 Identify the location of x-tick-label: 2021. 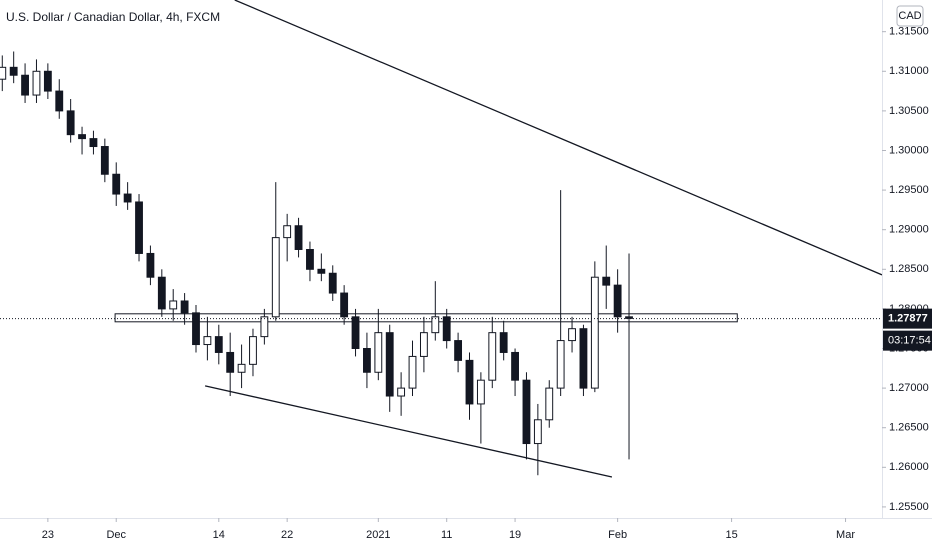
(378, 535).